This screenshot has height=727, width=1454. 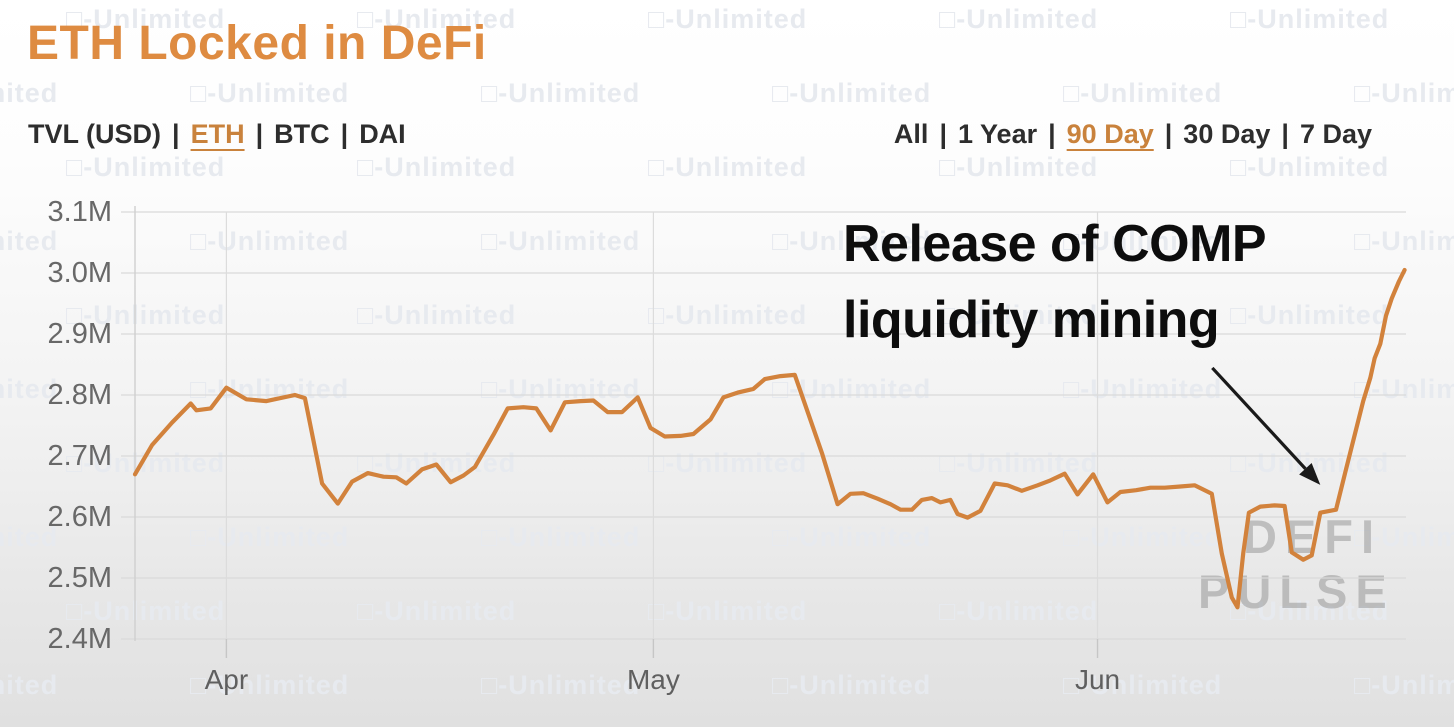 What do you see at coordinates (79, 578) in the screenshot?
I see `y-axis-tick-label: 2.5M` at bounding box center [79, 578].